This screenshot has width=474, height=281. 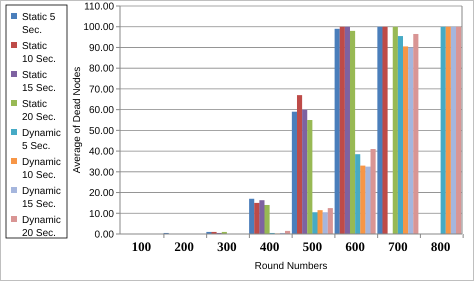 What do you see at coordinates (312, 246) in the screenshot?
I see `x-tick-label: 500` at bounding box center [312, 246].